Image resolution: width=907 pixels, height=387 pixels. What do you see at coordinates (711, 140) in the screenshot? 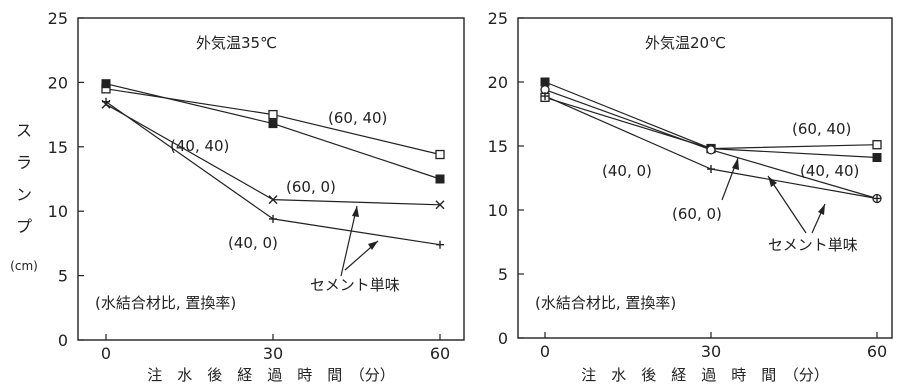
I see `series-group` at bounding box center [711, 140].